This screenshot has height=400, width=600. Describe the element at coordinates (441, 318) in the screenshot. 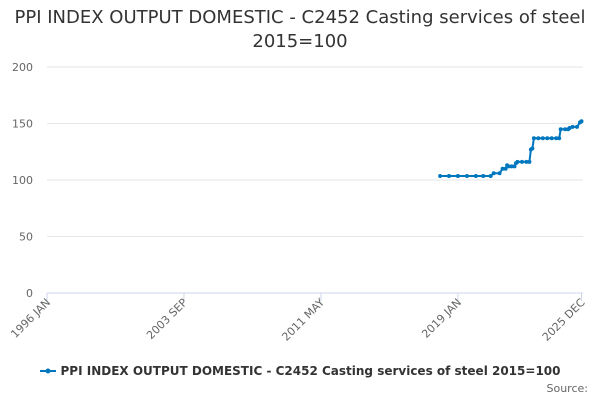

I see `x-tick-label: 2019 JAN` at that location.